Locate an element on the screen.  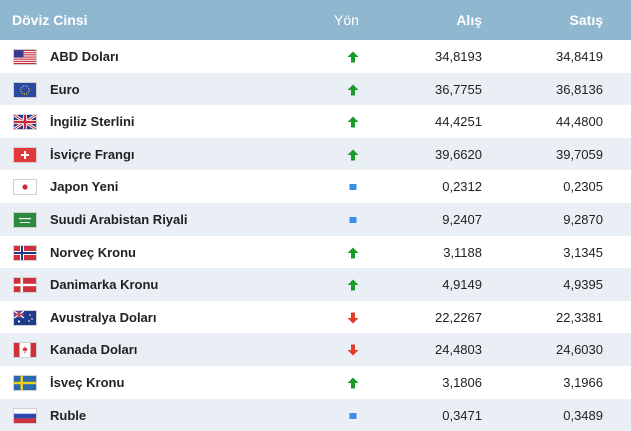
table-row: Kanada Doları 24,4803 24,6030 is located at coordinates (315, 349).